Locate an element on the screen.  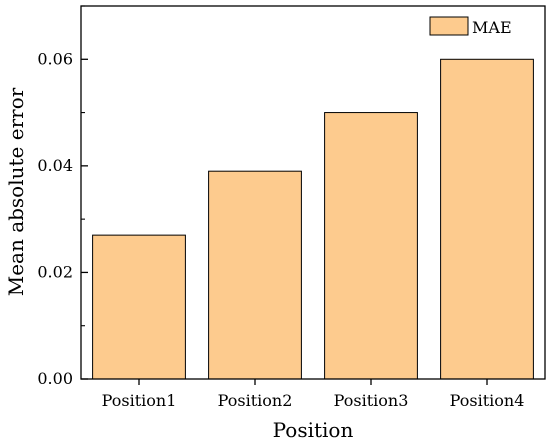
bar-position2 is located at coordinates (255, 275).